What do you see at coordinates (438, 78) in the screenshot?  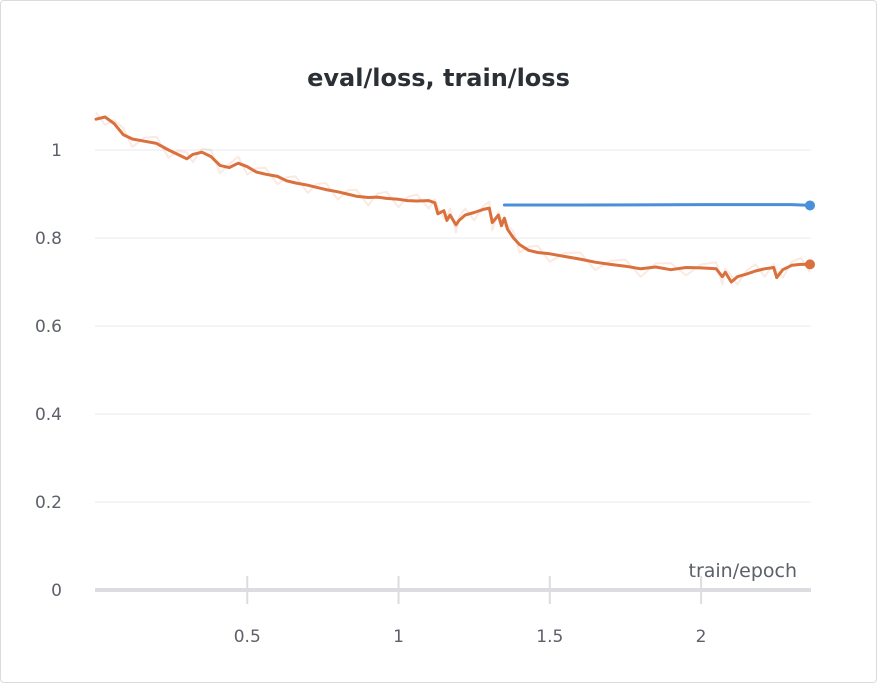 I see `chart-title: eval/loss, train/loss` at bounding box center [438, 78].